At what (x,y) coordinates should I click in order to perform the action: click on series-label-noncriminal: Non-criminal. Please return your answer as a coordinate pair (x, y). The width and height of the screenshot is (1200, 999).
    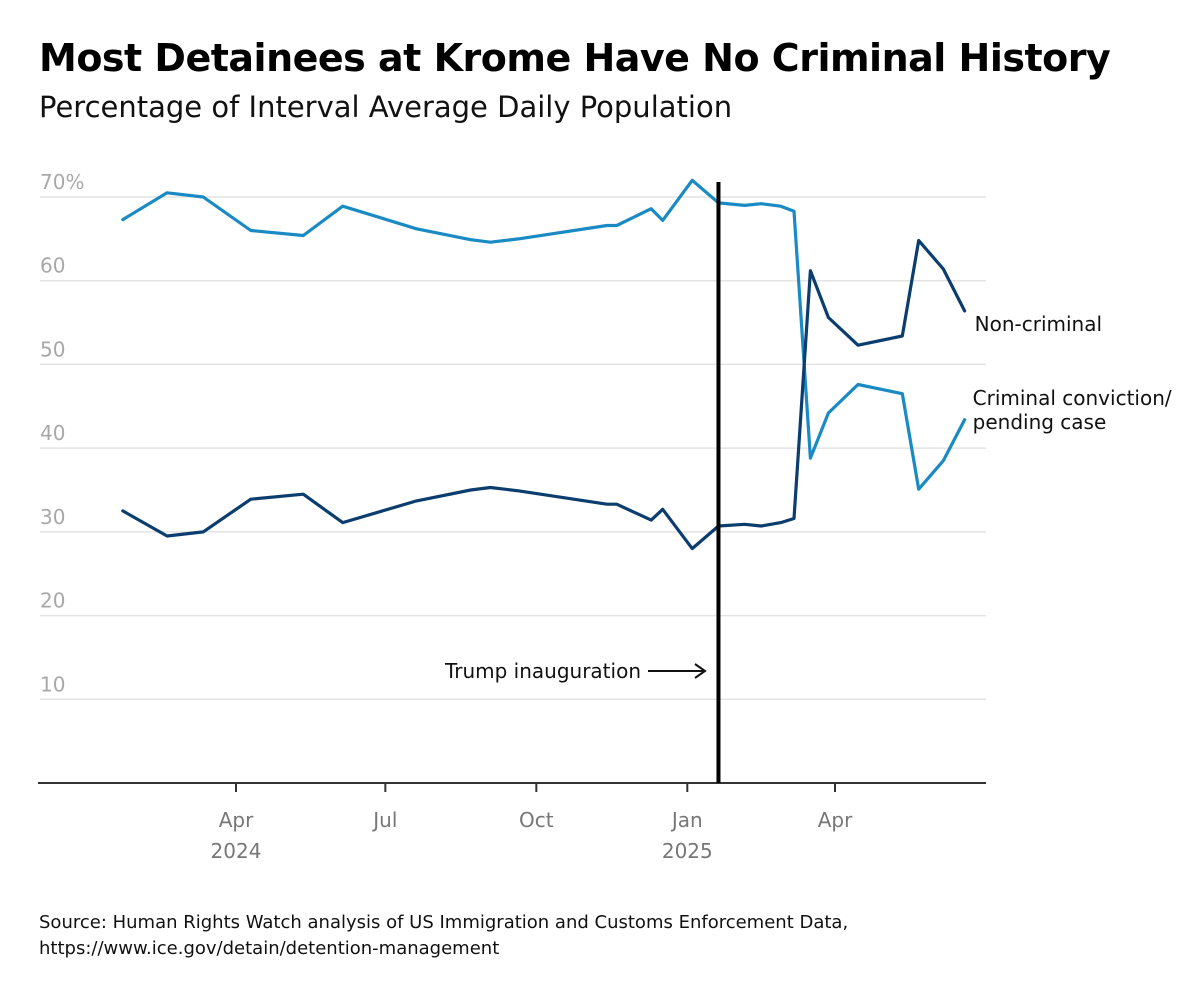
    Looking at the image, I should click on (1038, 324).